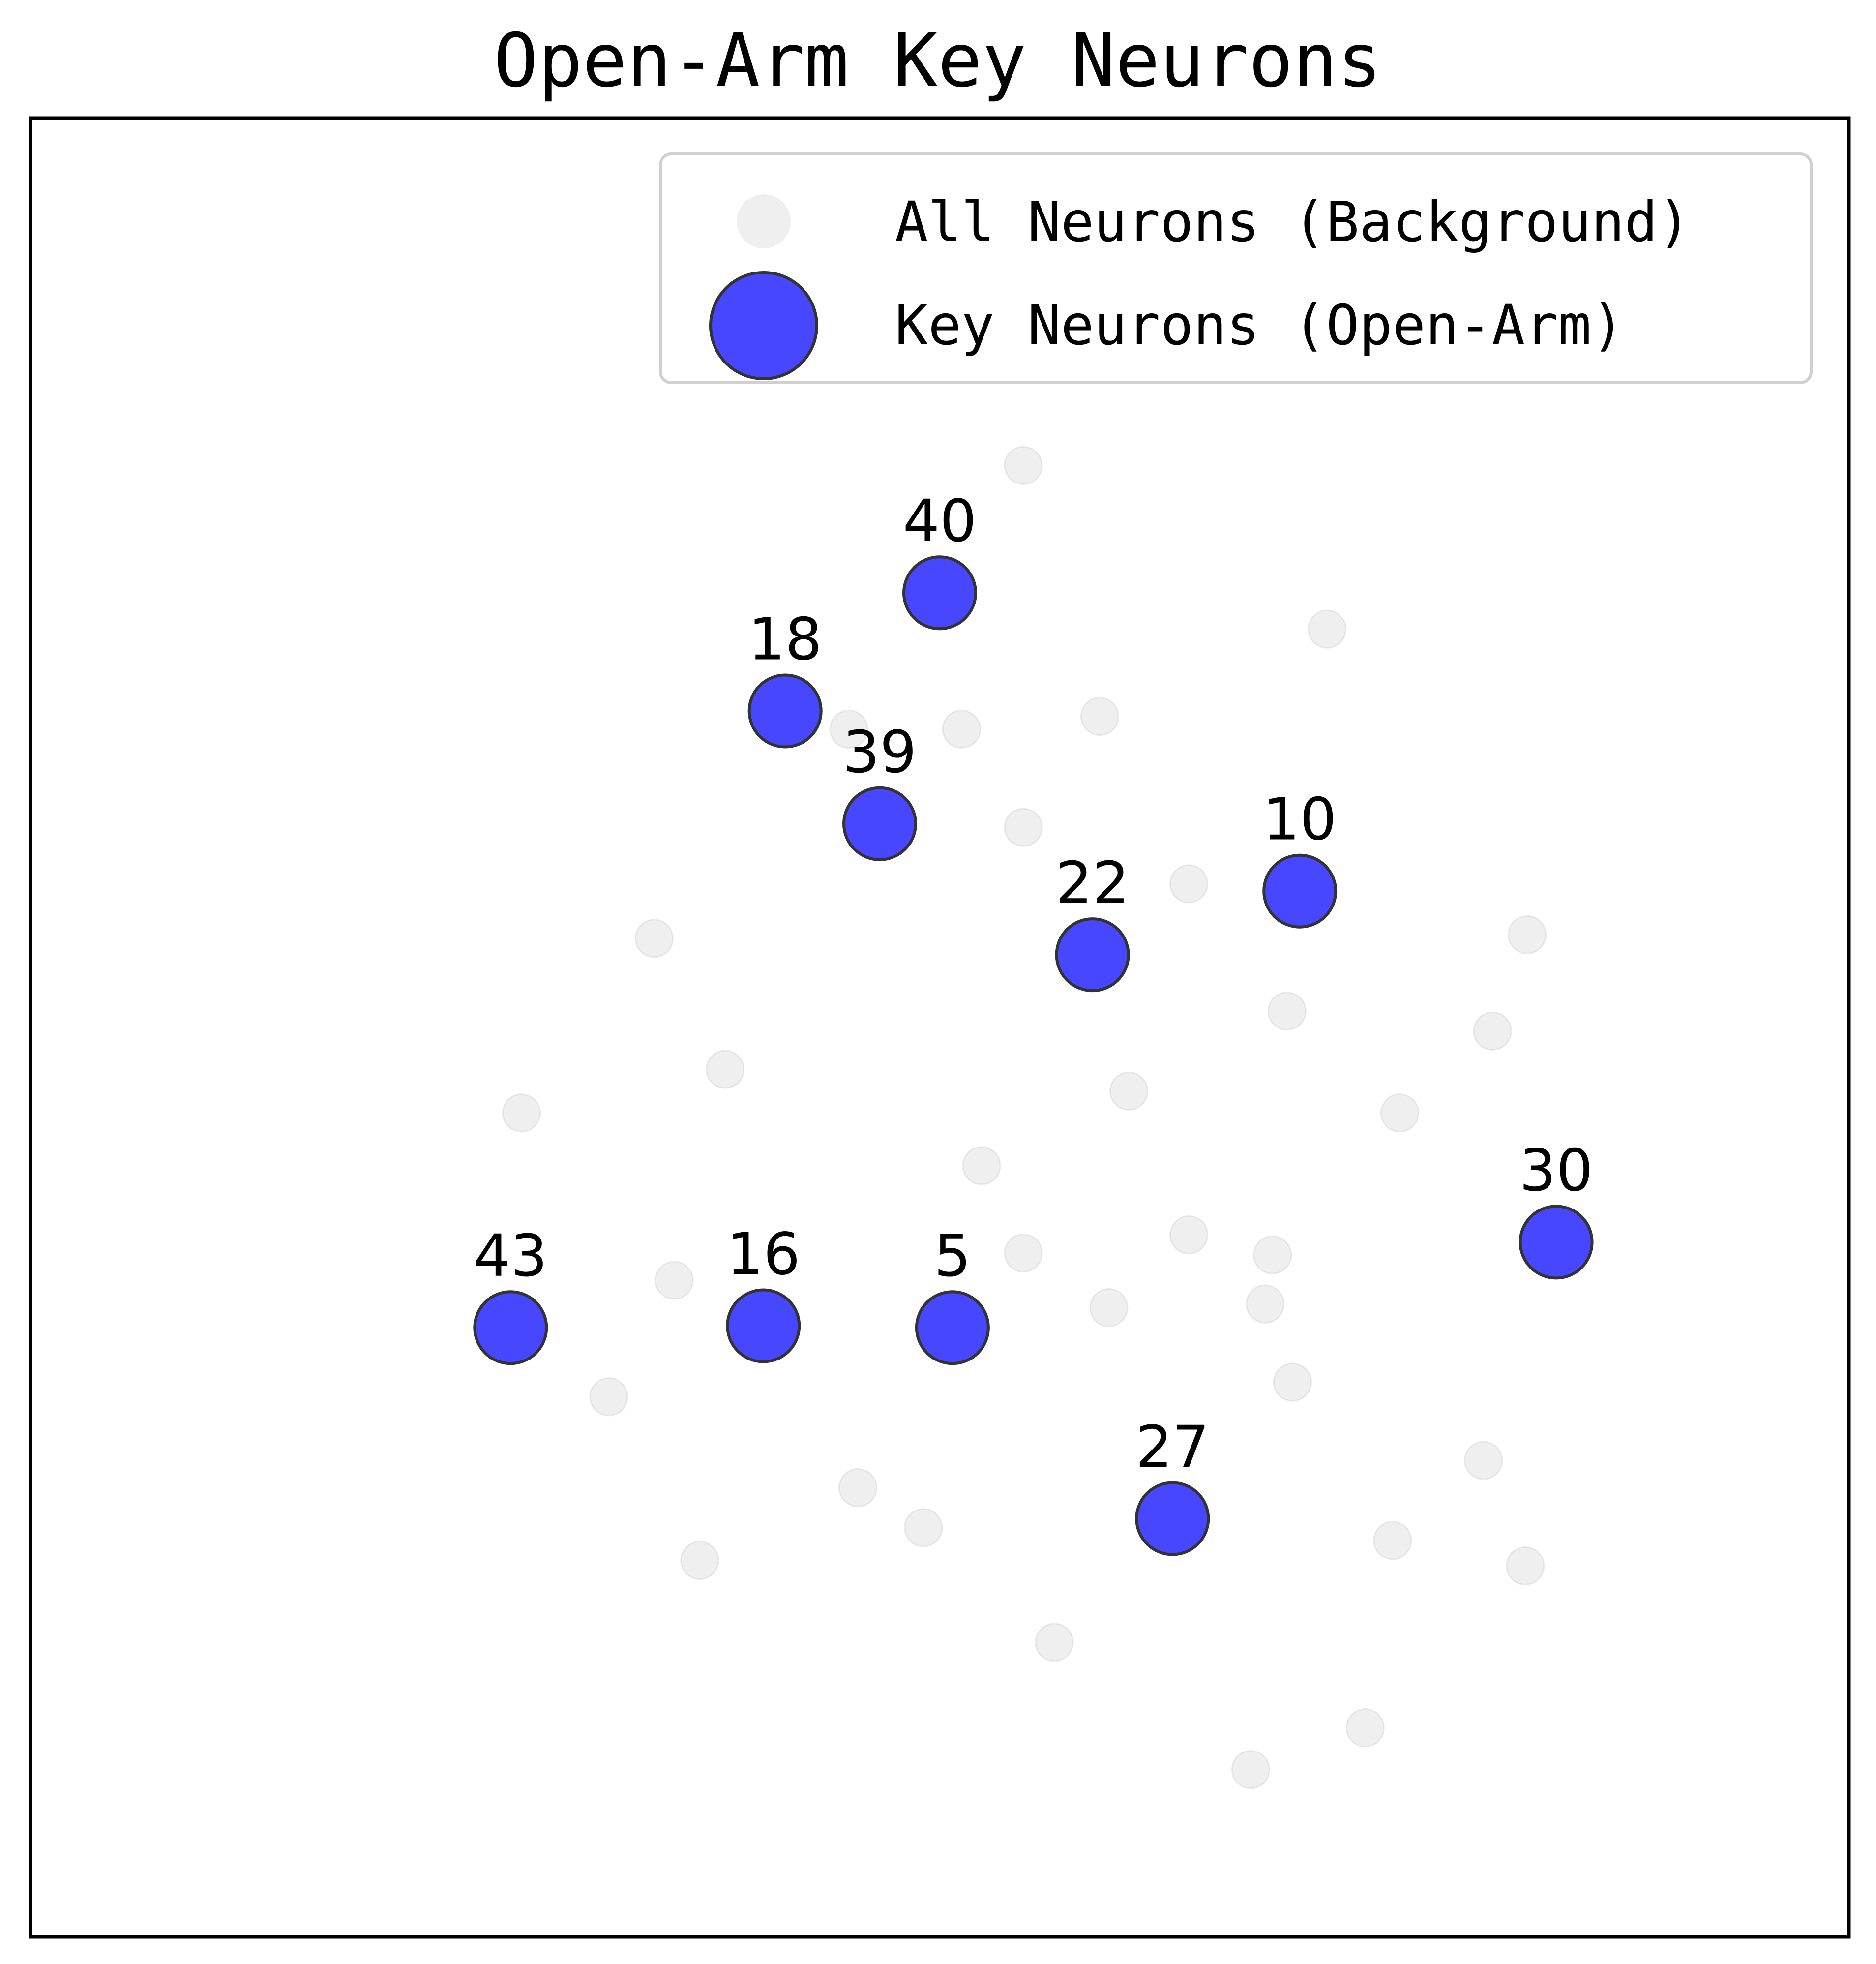 The width and height of the screenshot is (1876, 1964). Describe the element at coordinates (1300, 820) in the screenshot. I see `key-neuron-label: 10` at that location.